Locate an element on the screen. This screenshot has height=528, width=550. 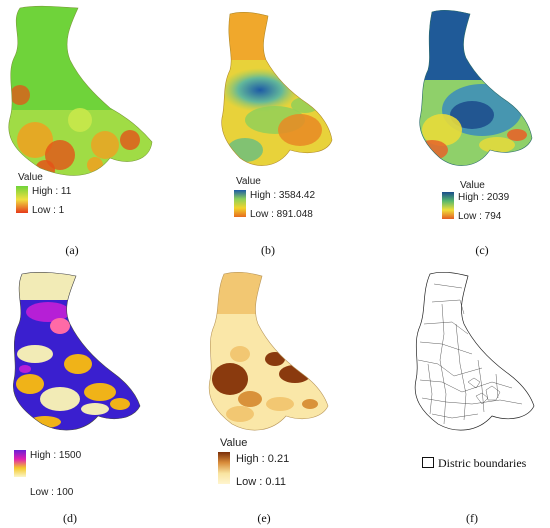
legend-low-label: Low : 0.11 is located at coordinates (261, 482).